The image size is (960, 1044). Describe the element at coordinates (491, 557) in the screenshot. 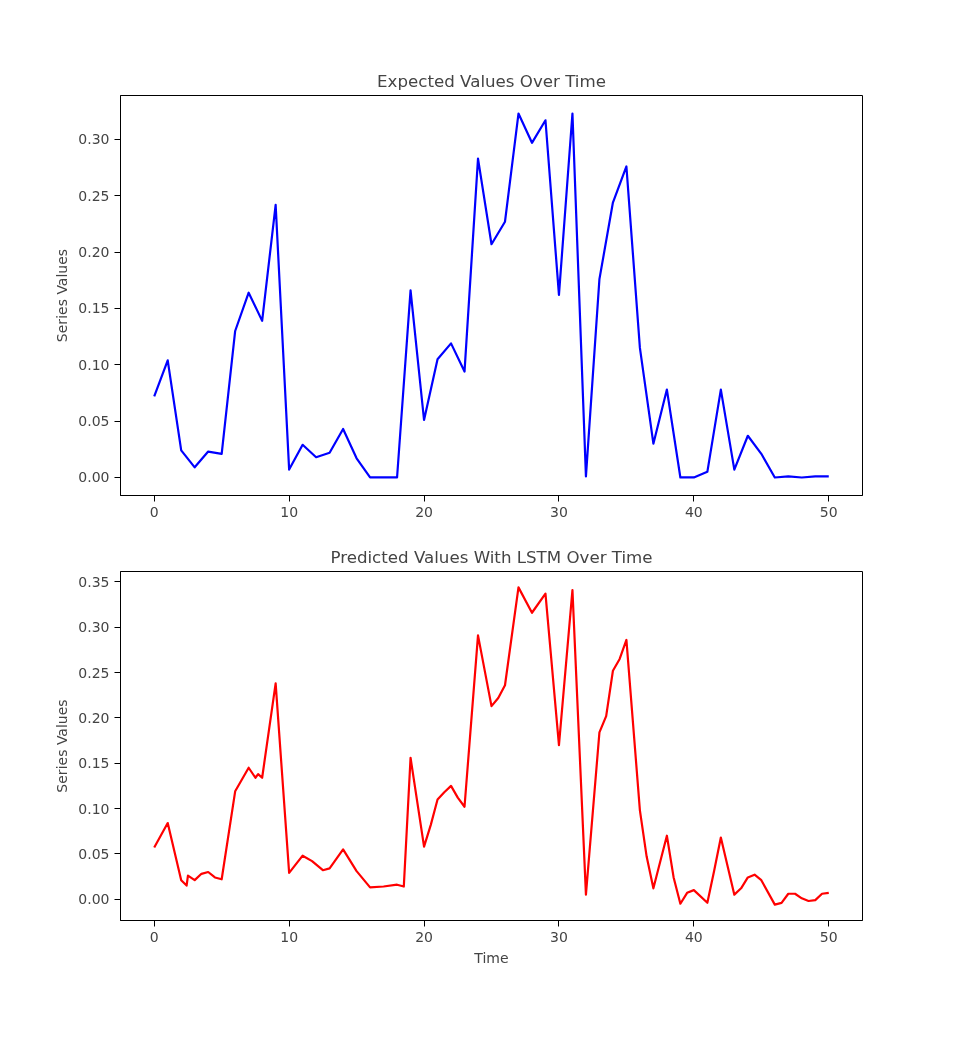

I see `chart-title: Predicted Values With LSTM Over Time` at that location.